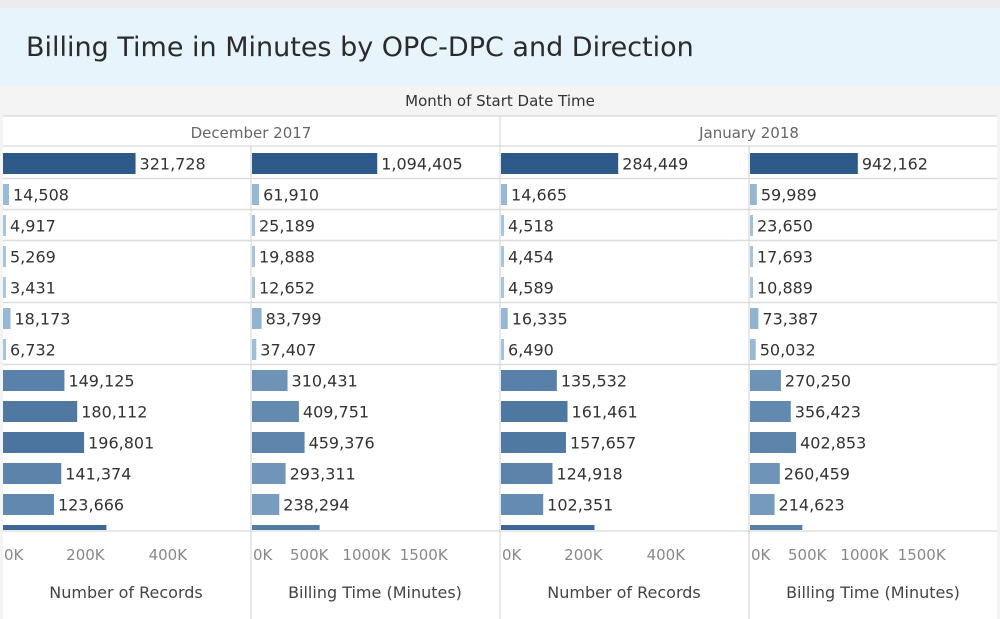 This screenshot has width=1000, height=619. What do you see at coordinates (531, 257) in the screenshot?
I see `bar-value-label: 4,454` at bounding box center [531, 257].